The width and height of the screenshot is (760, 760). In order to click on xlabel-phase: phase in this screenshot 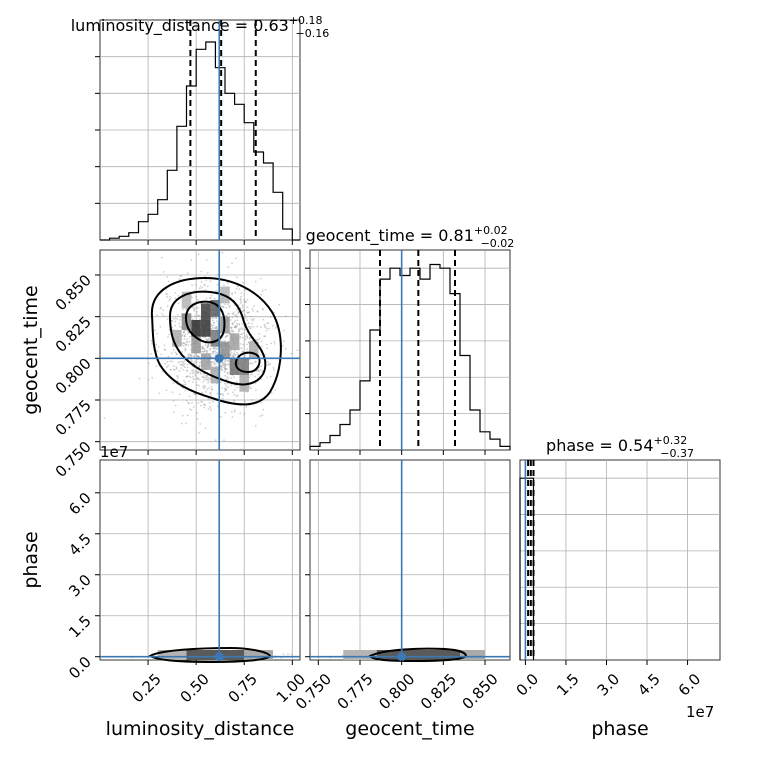, I will do `click(619, 729)`.